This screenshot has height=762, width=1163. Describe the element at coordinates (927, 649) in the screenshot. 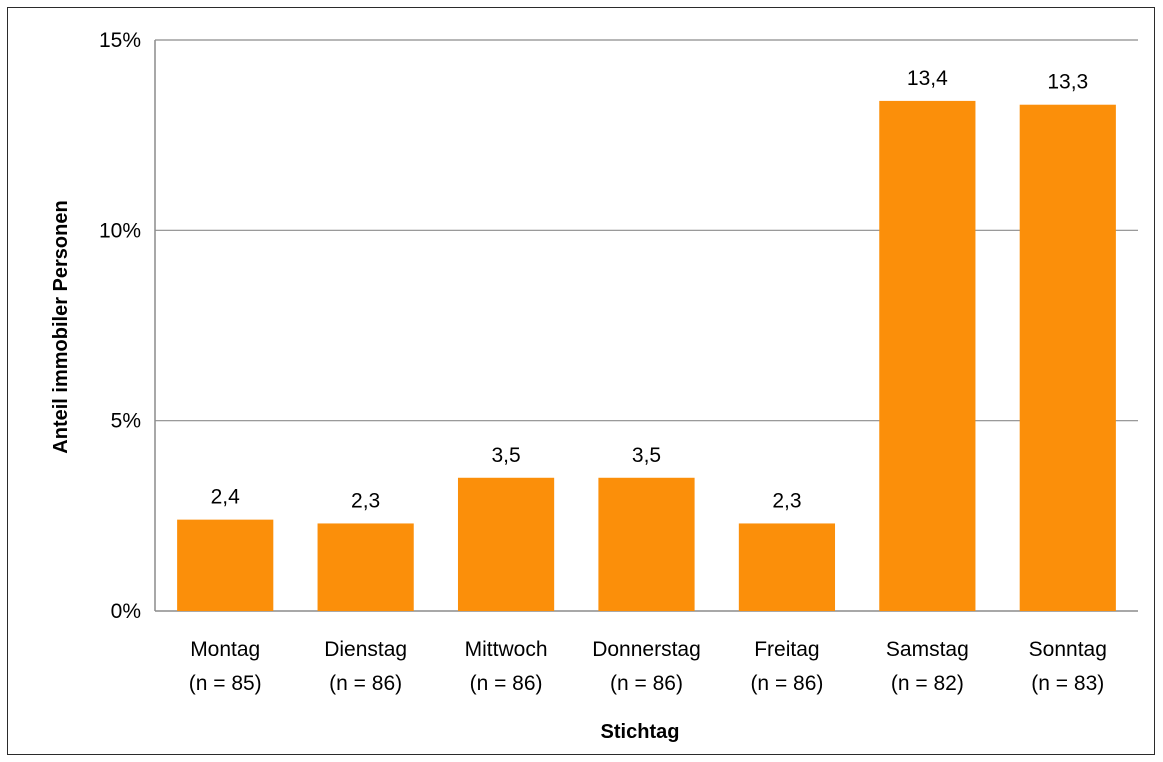

I see `x-tick-label: Samstag` at that location.